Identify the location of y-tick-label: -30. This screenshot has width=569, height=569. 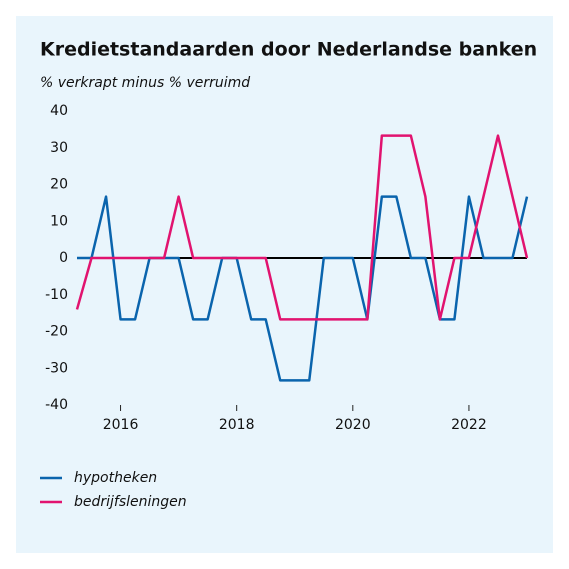
(56, 368).